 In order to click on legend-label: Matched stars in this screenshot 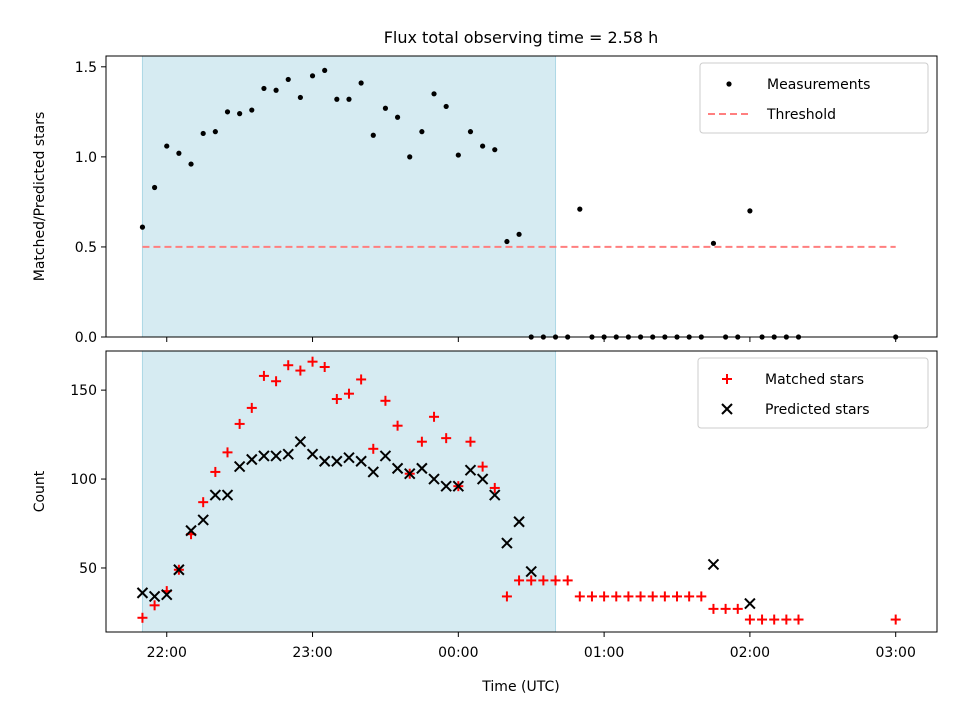, I will do `click(814, 380)`.